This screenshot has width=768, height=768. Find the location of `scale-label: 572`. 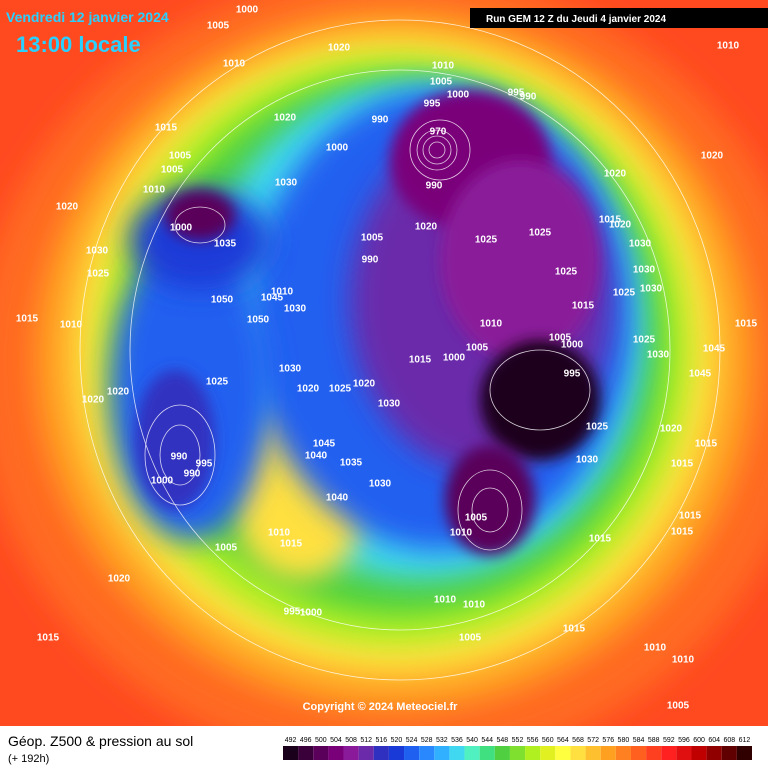

scale-label: 572 is located at coordinates (593, 740).